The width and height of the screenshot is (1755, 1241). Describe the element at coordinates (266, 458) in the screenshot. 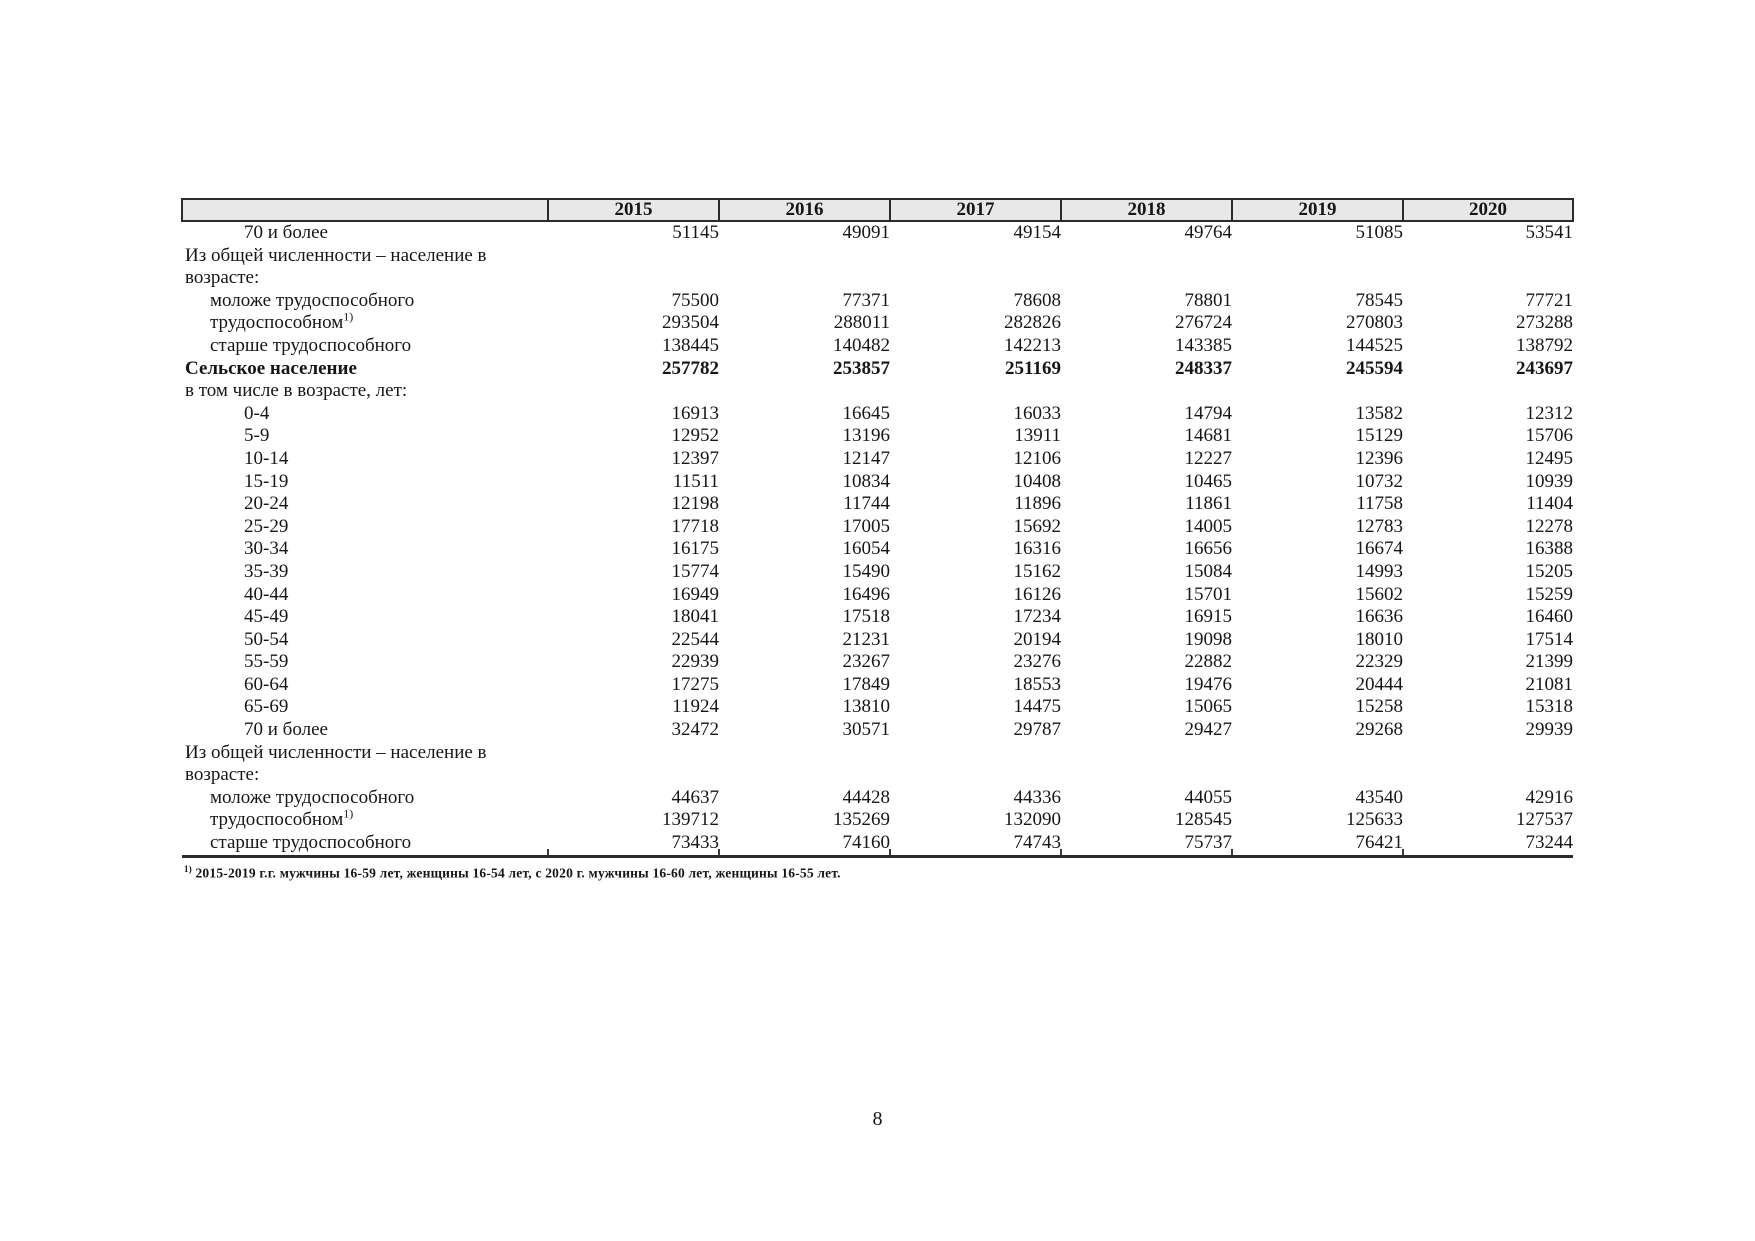

I see `row-label-text: 10-14` at that location.